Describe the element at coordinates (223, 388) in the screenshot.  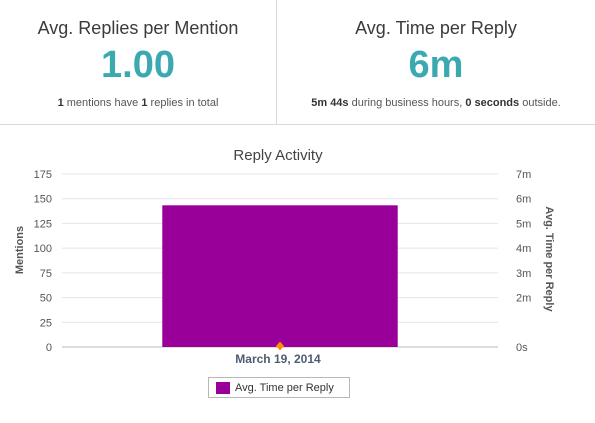
I see `legend-swatch` at that location.